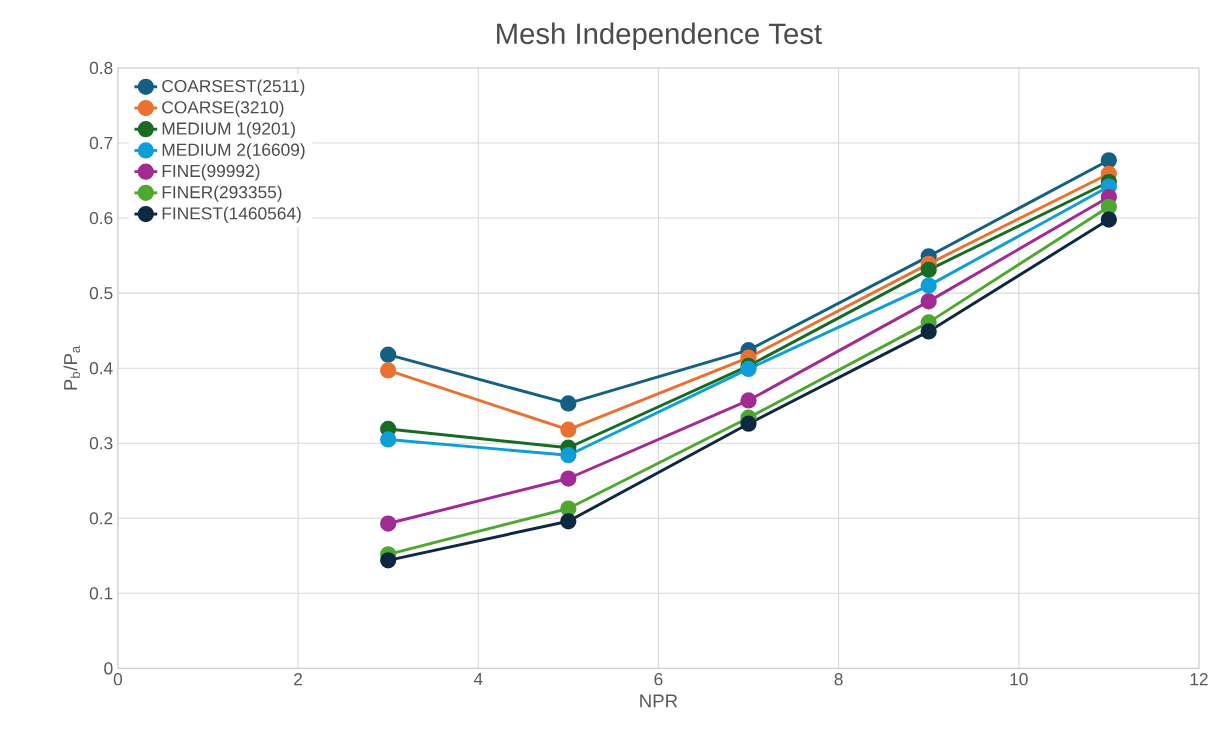 The height and width of the screenshot is (743, 1213). What do you see at coordinates (233, 87) in the screenshot?
I see `legend-label: COARSEST(2511)` at bounding box center [233, 87].